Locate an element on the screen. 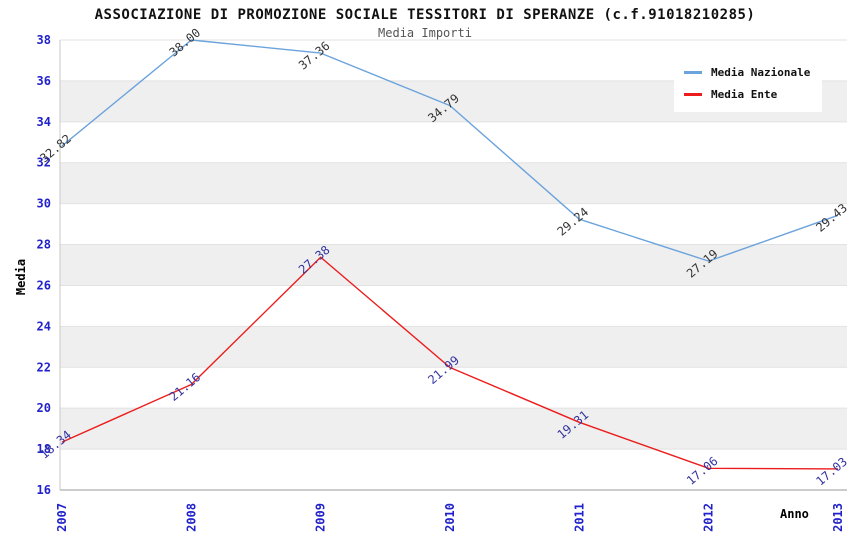  y-tick-label: 16 is located at coordinates (44, 490).